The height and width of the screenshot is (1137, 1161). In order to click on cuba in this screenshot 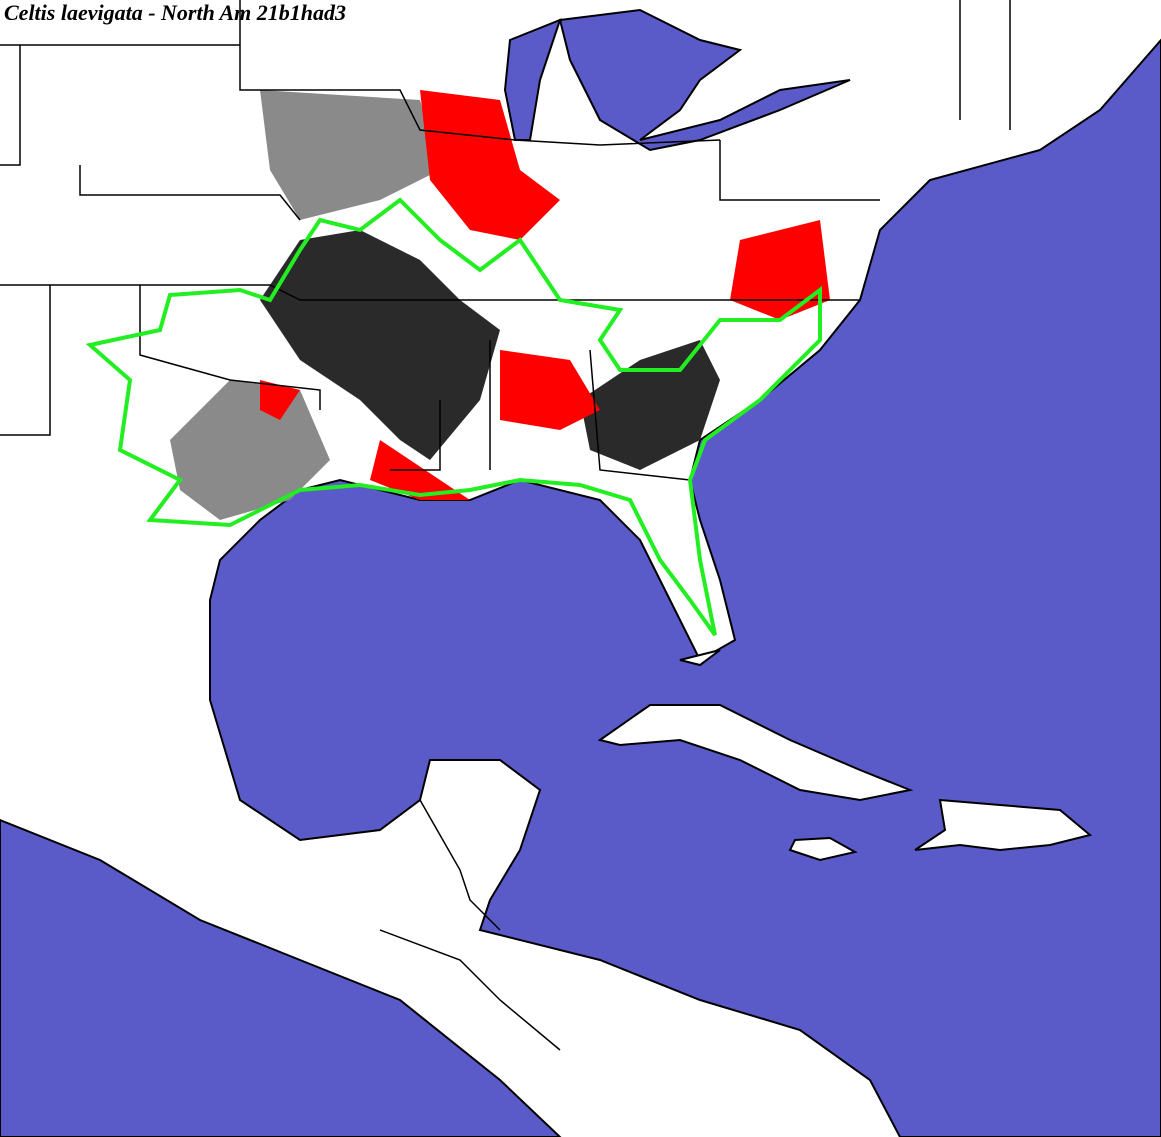, I will do `click(755, 753)`.